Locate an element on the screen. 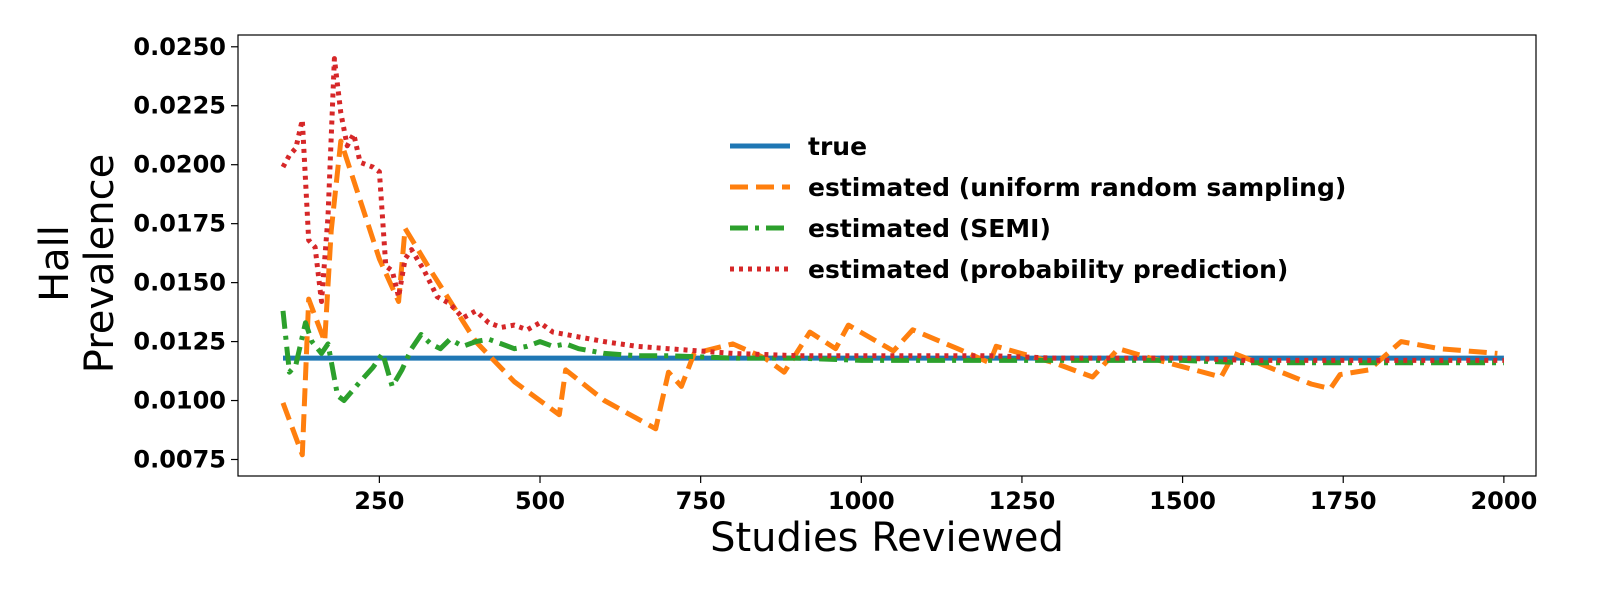  series-line-estimated-semi is located at coordinates (892, 356).